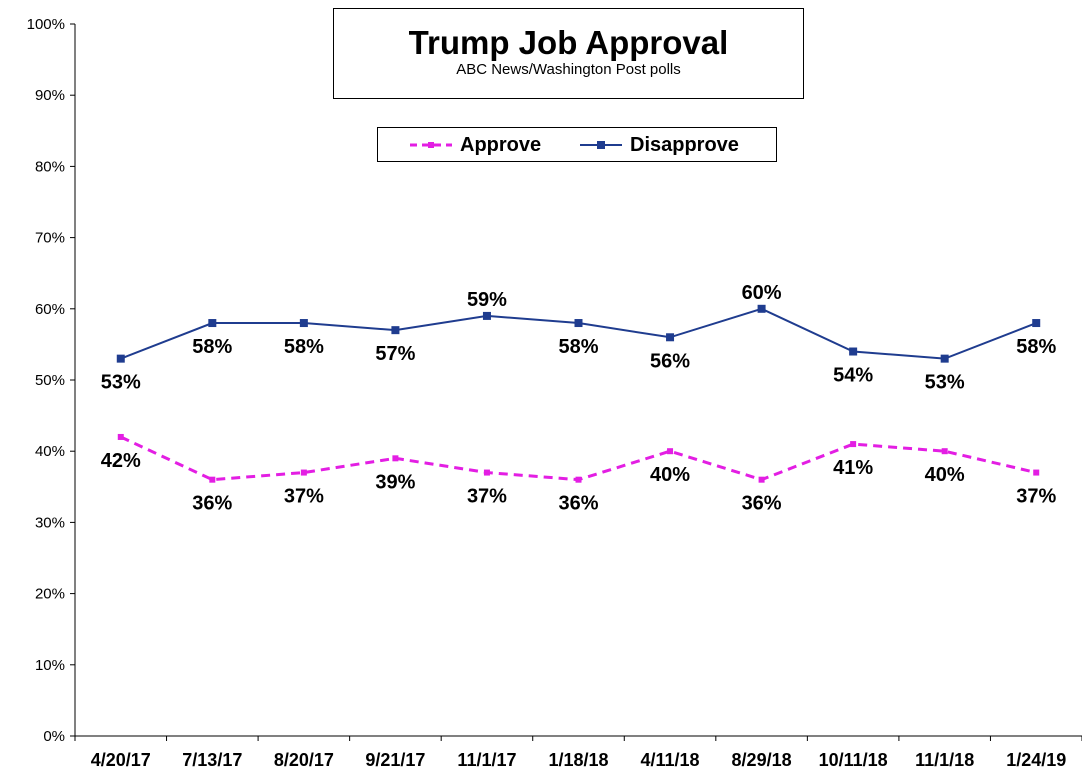  I want to click on y-tick-label: 10%, so click(50, 665).